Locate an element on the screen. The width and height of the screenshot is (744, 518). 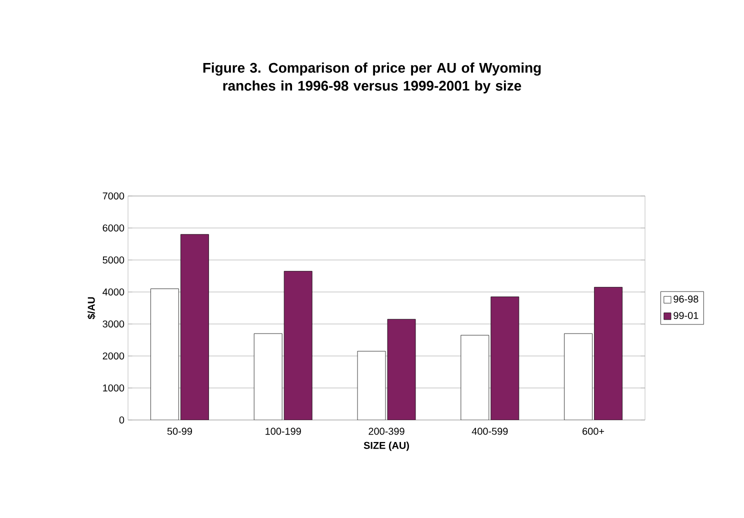
y-axis-title: $/AU is located at coordinates (91, 308).